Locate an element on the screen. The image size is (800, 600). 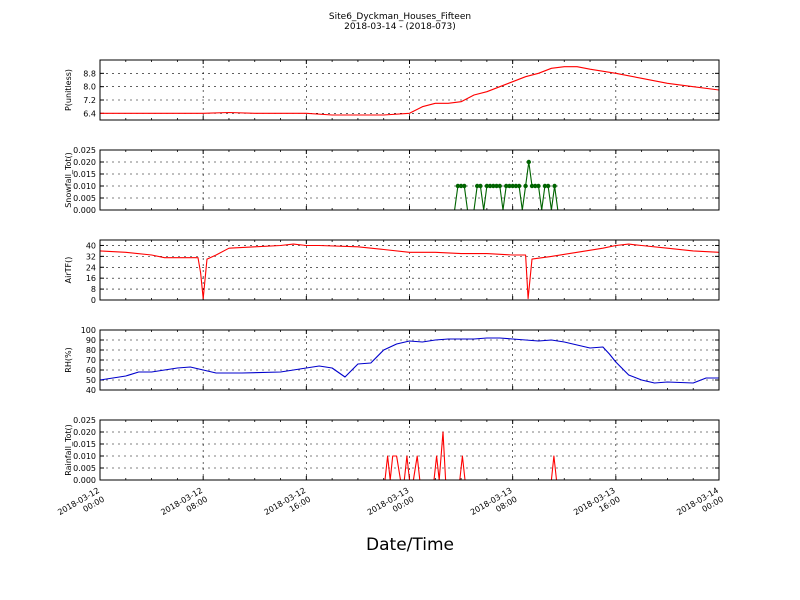
y-tick-label: 60 is located at coordinates (91, 370).